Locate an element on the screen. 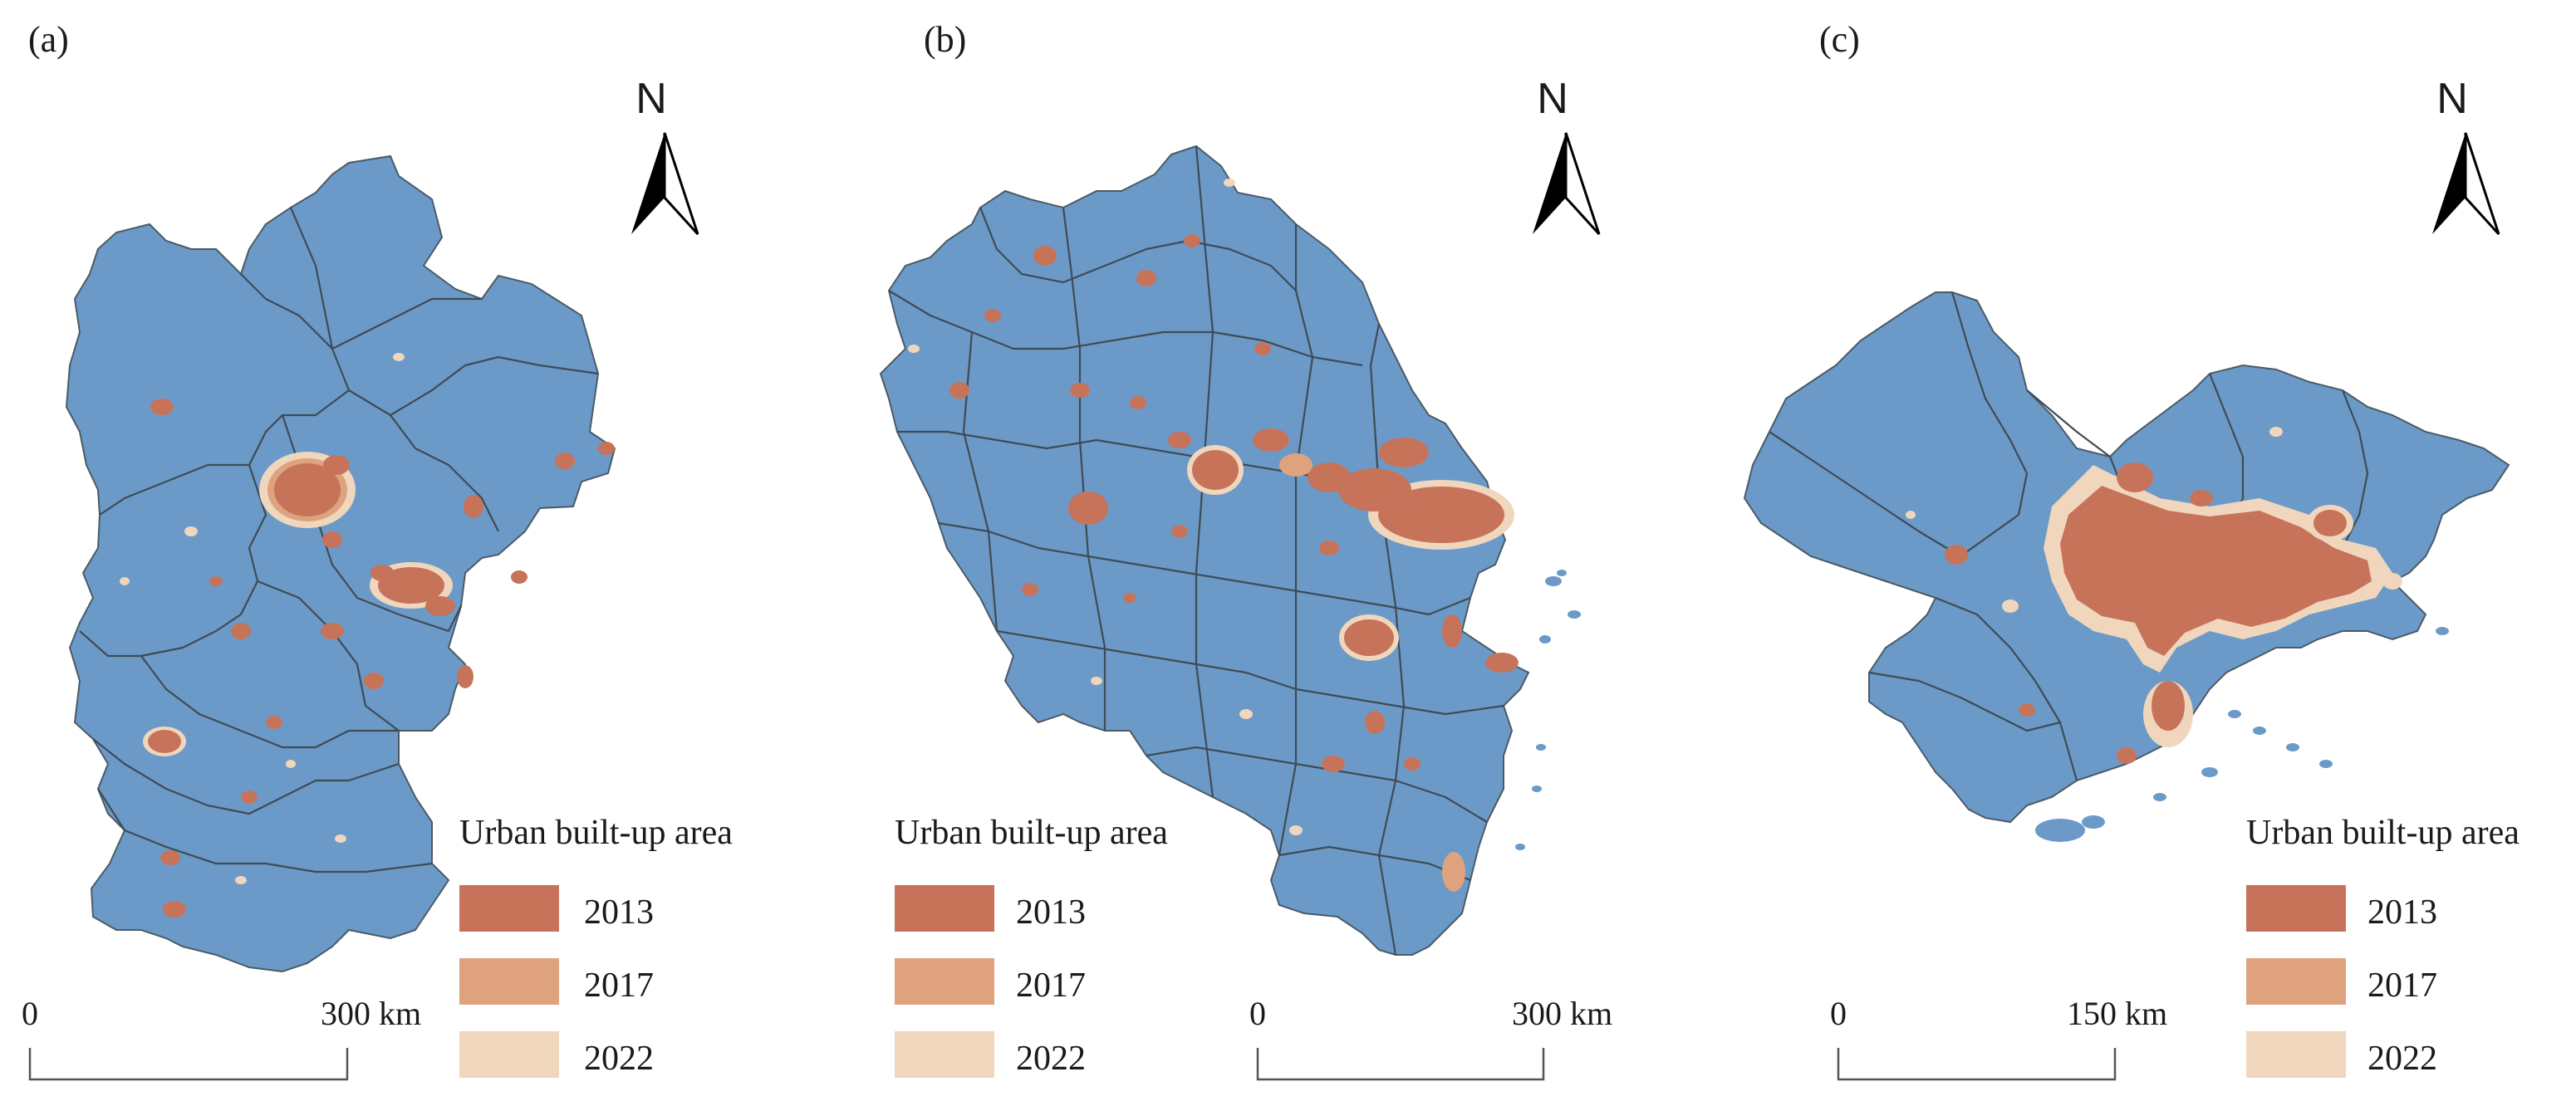 This screenshot has width=2576, height=1106. panel-b-label: (b) is located at coordinates (945, 39).